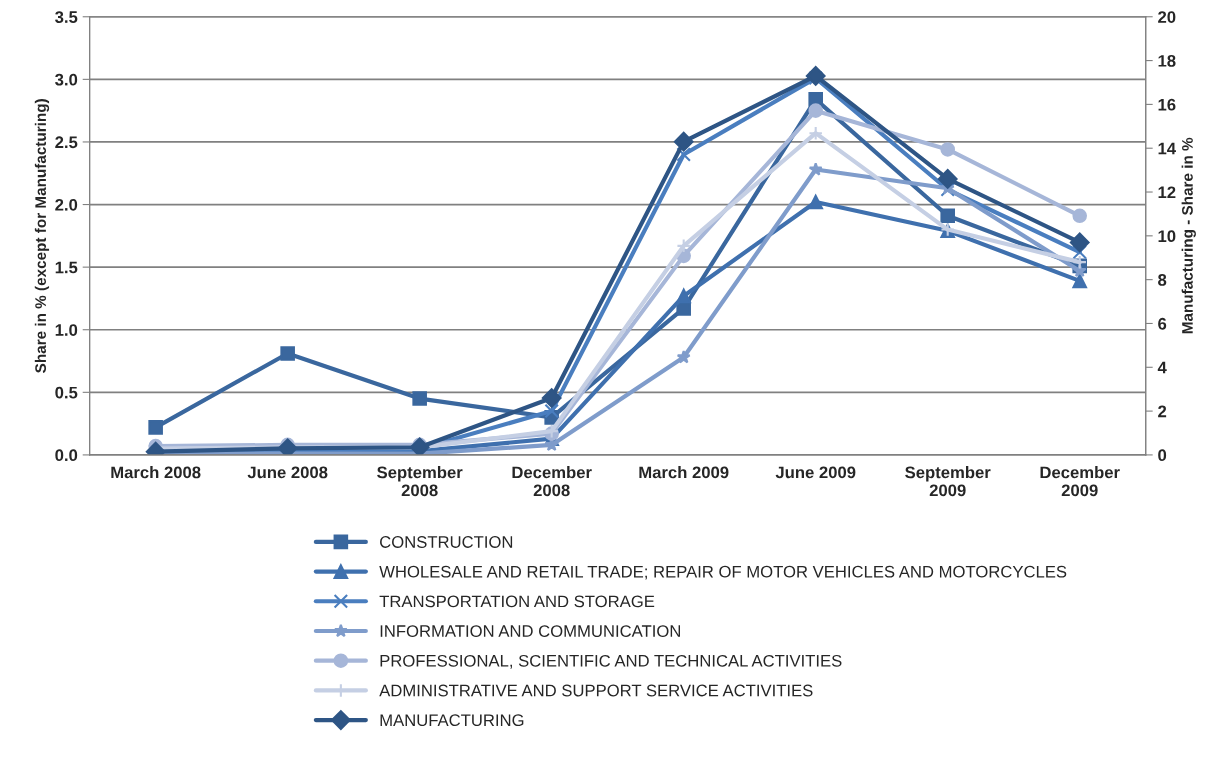  Describe the element at coordinates (1162, 280) in the screenshot. I see `y2-tick-label: 8` at that location.